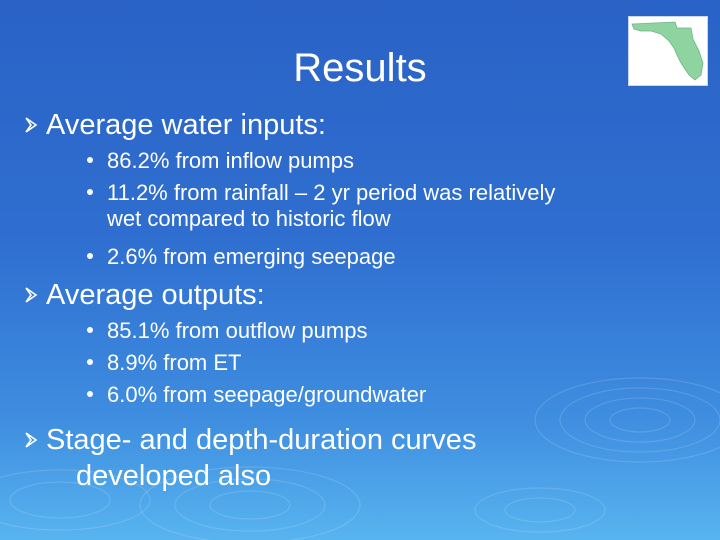 The height and width of the screenshot is (540, 720). I want to click on bullet-water-inputs: Average water inputs:, so click(186, 125).